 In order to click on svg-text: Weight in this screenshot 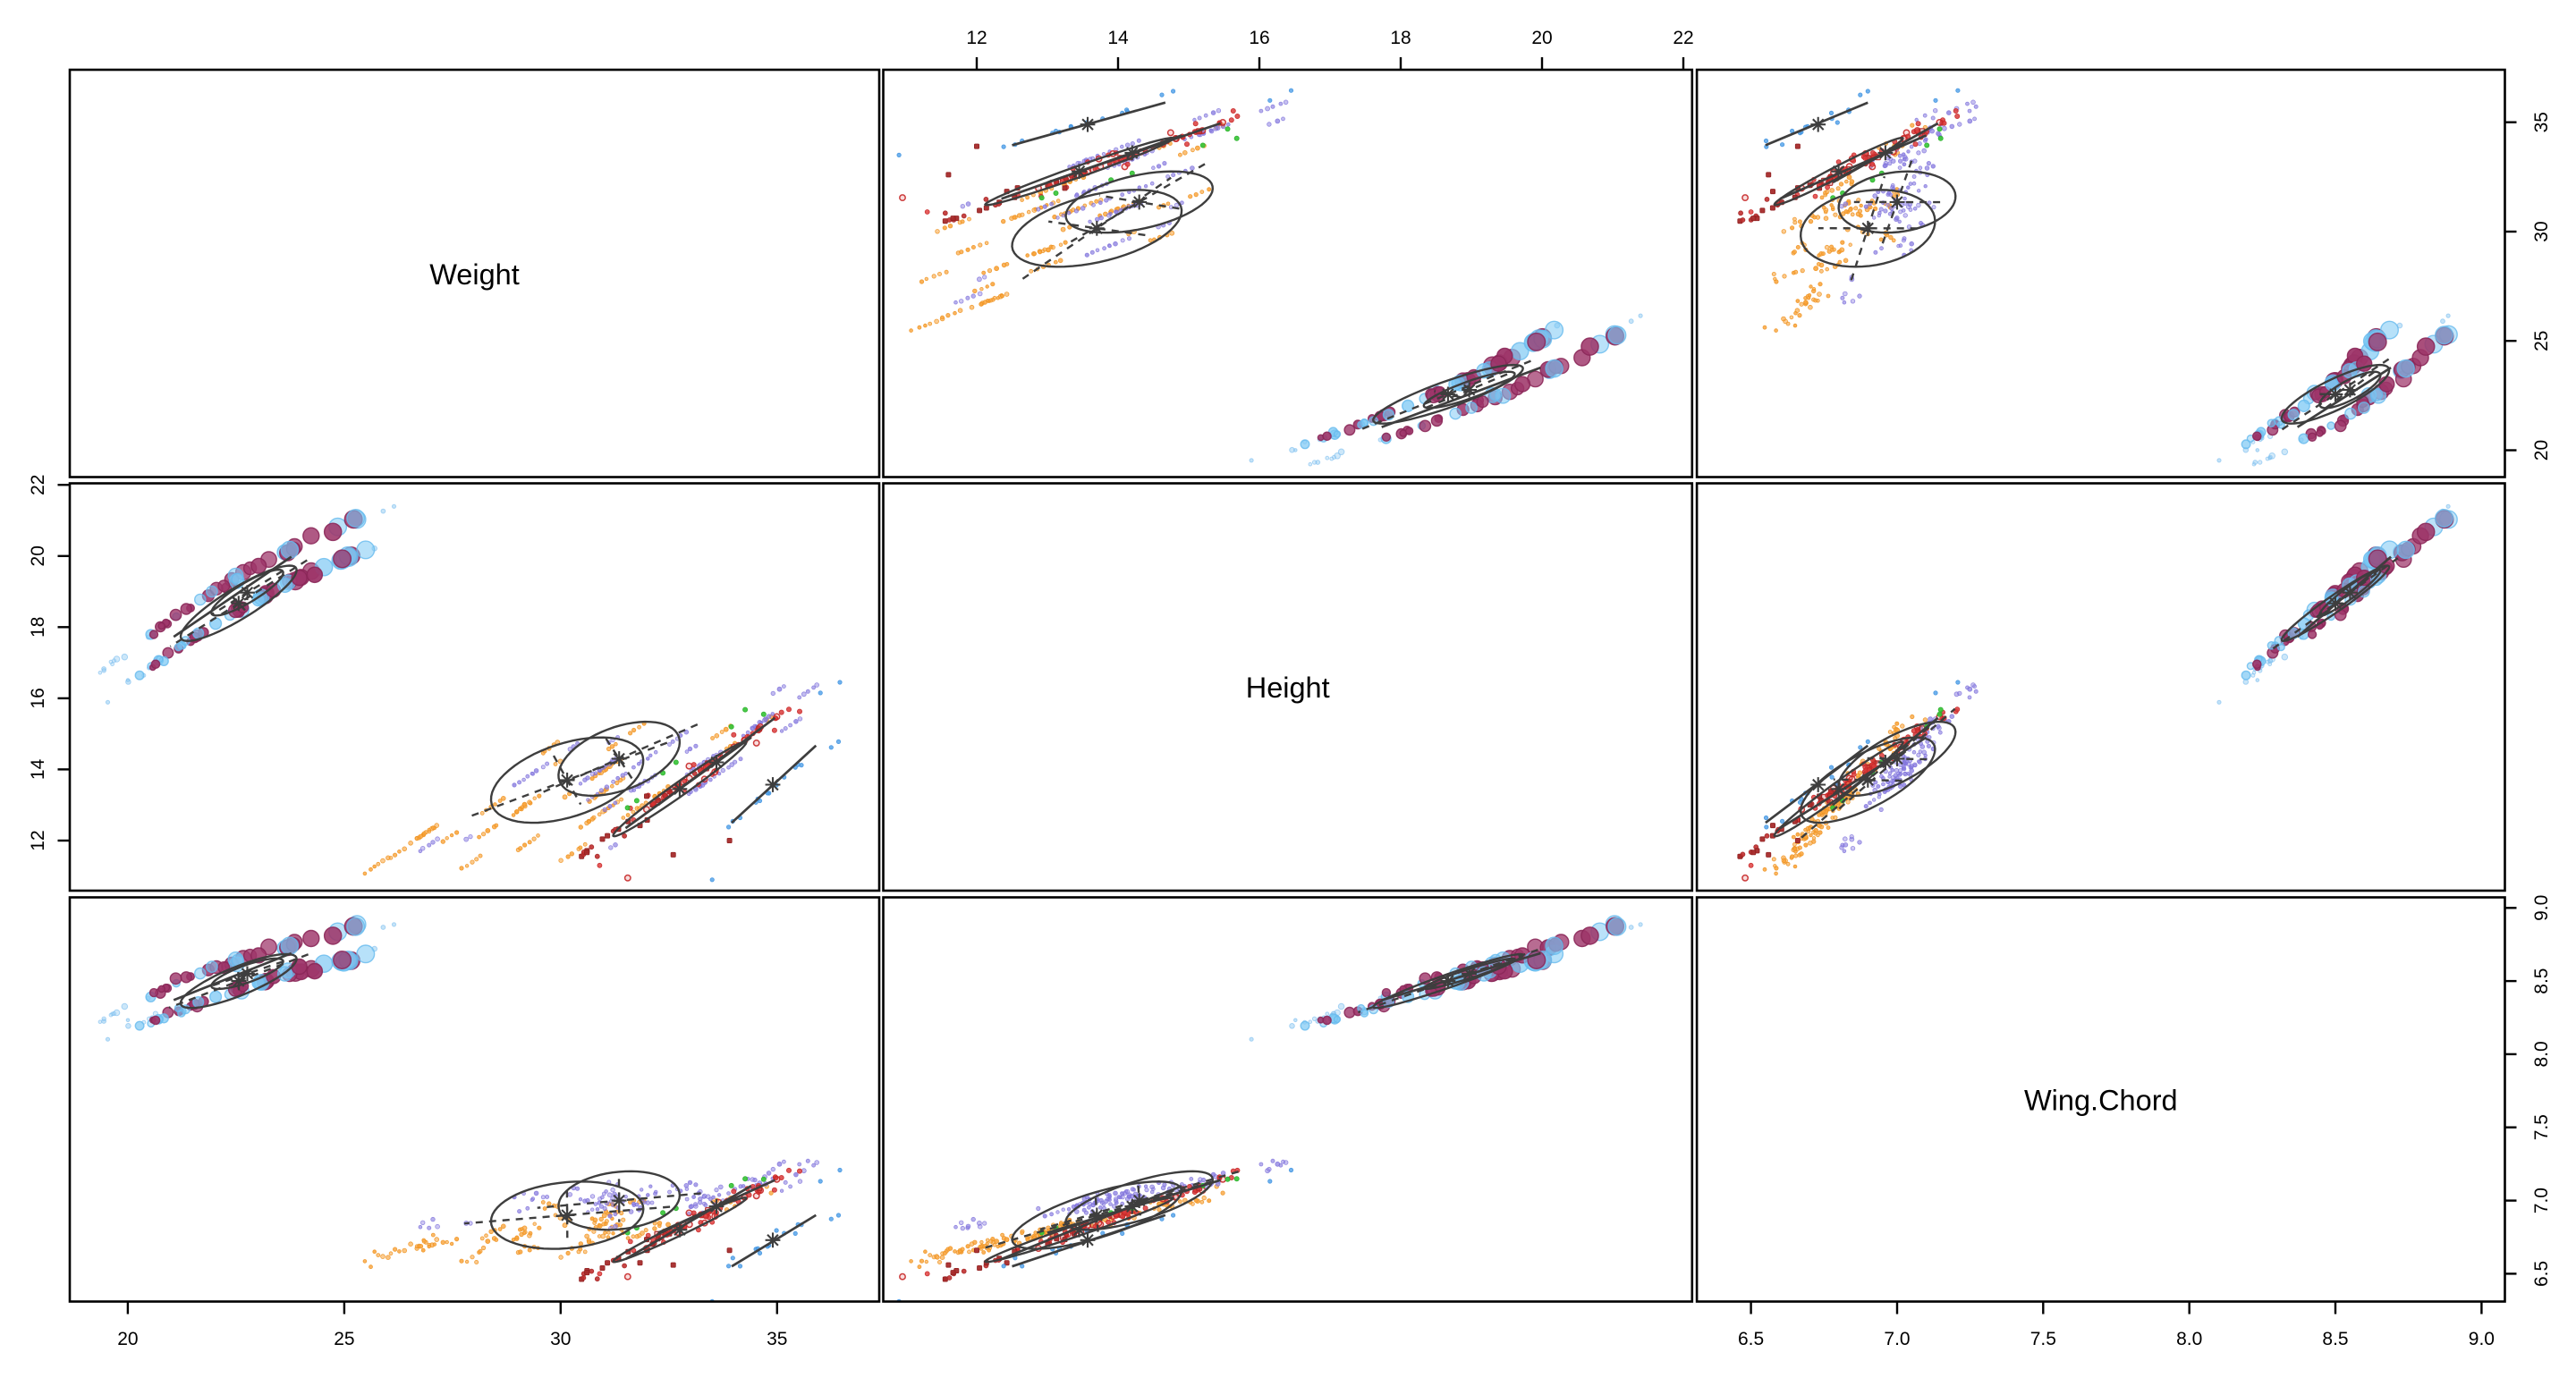, I will do `click(474, 274)`.